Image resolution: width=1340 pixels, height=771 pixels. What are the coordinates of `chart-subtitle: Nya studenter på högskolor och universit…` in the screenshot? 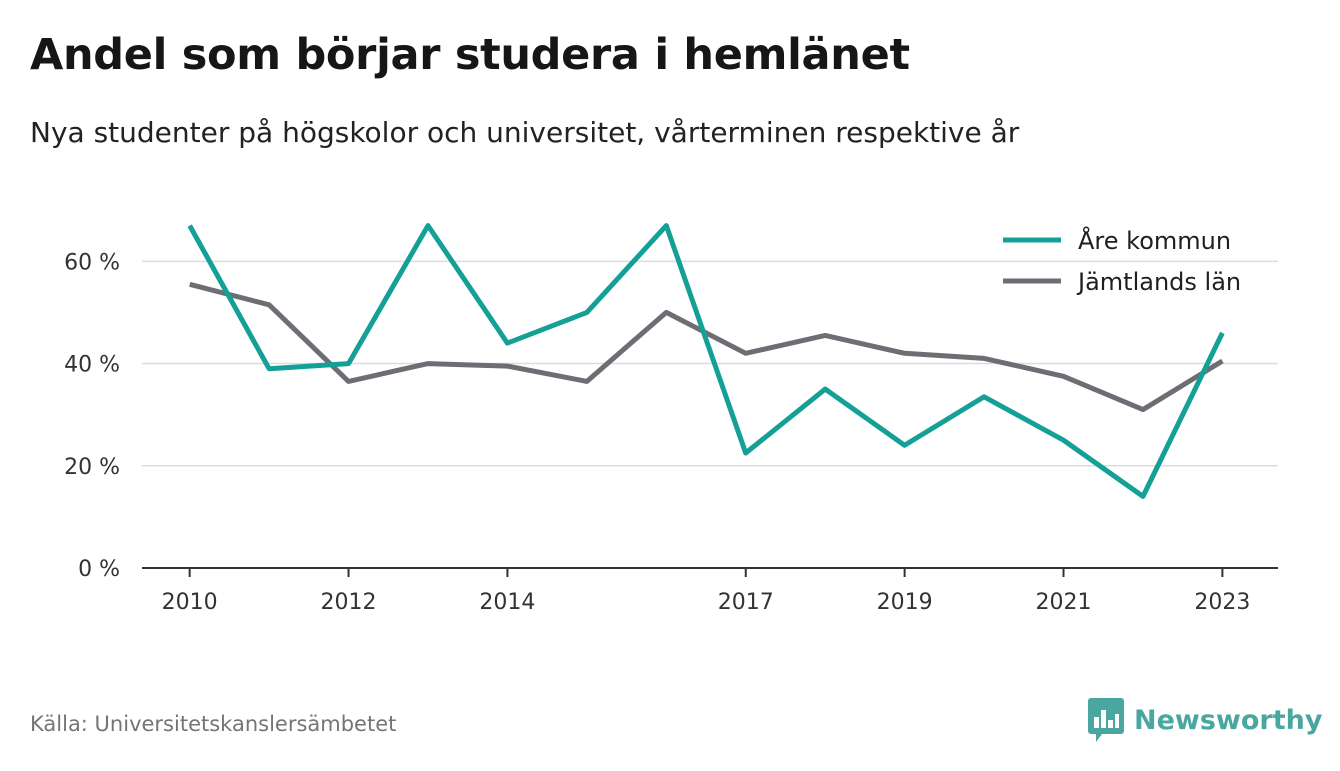 It's located at (525, 132).